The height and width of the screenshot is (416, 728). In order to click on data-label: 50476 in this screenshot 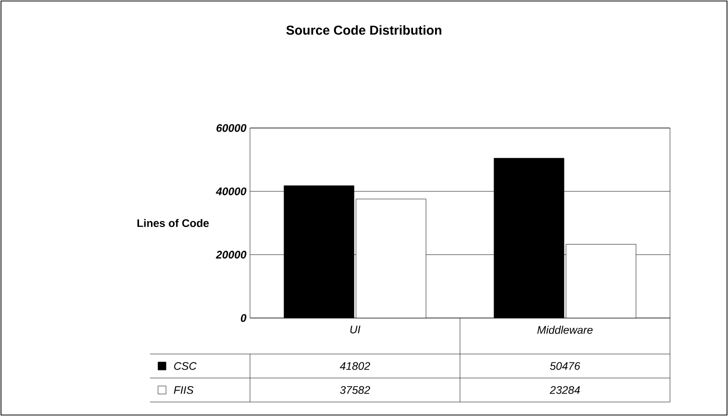, I will do `click(565, 366)`.